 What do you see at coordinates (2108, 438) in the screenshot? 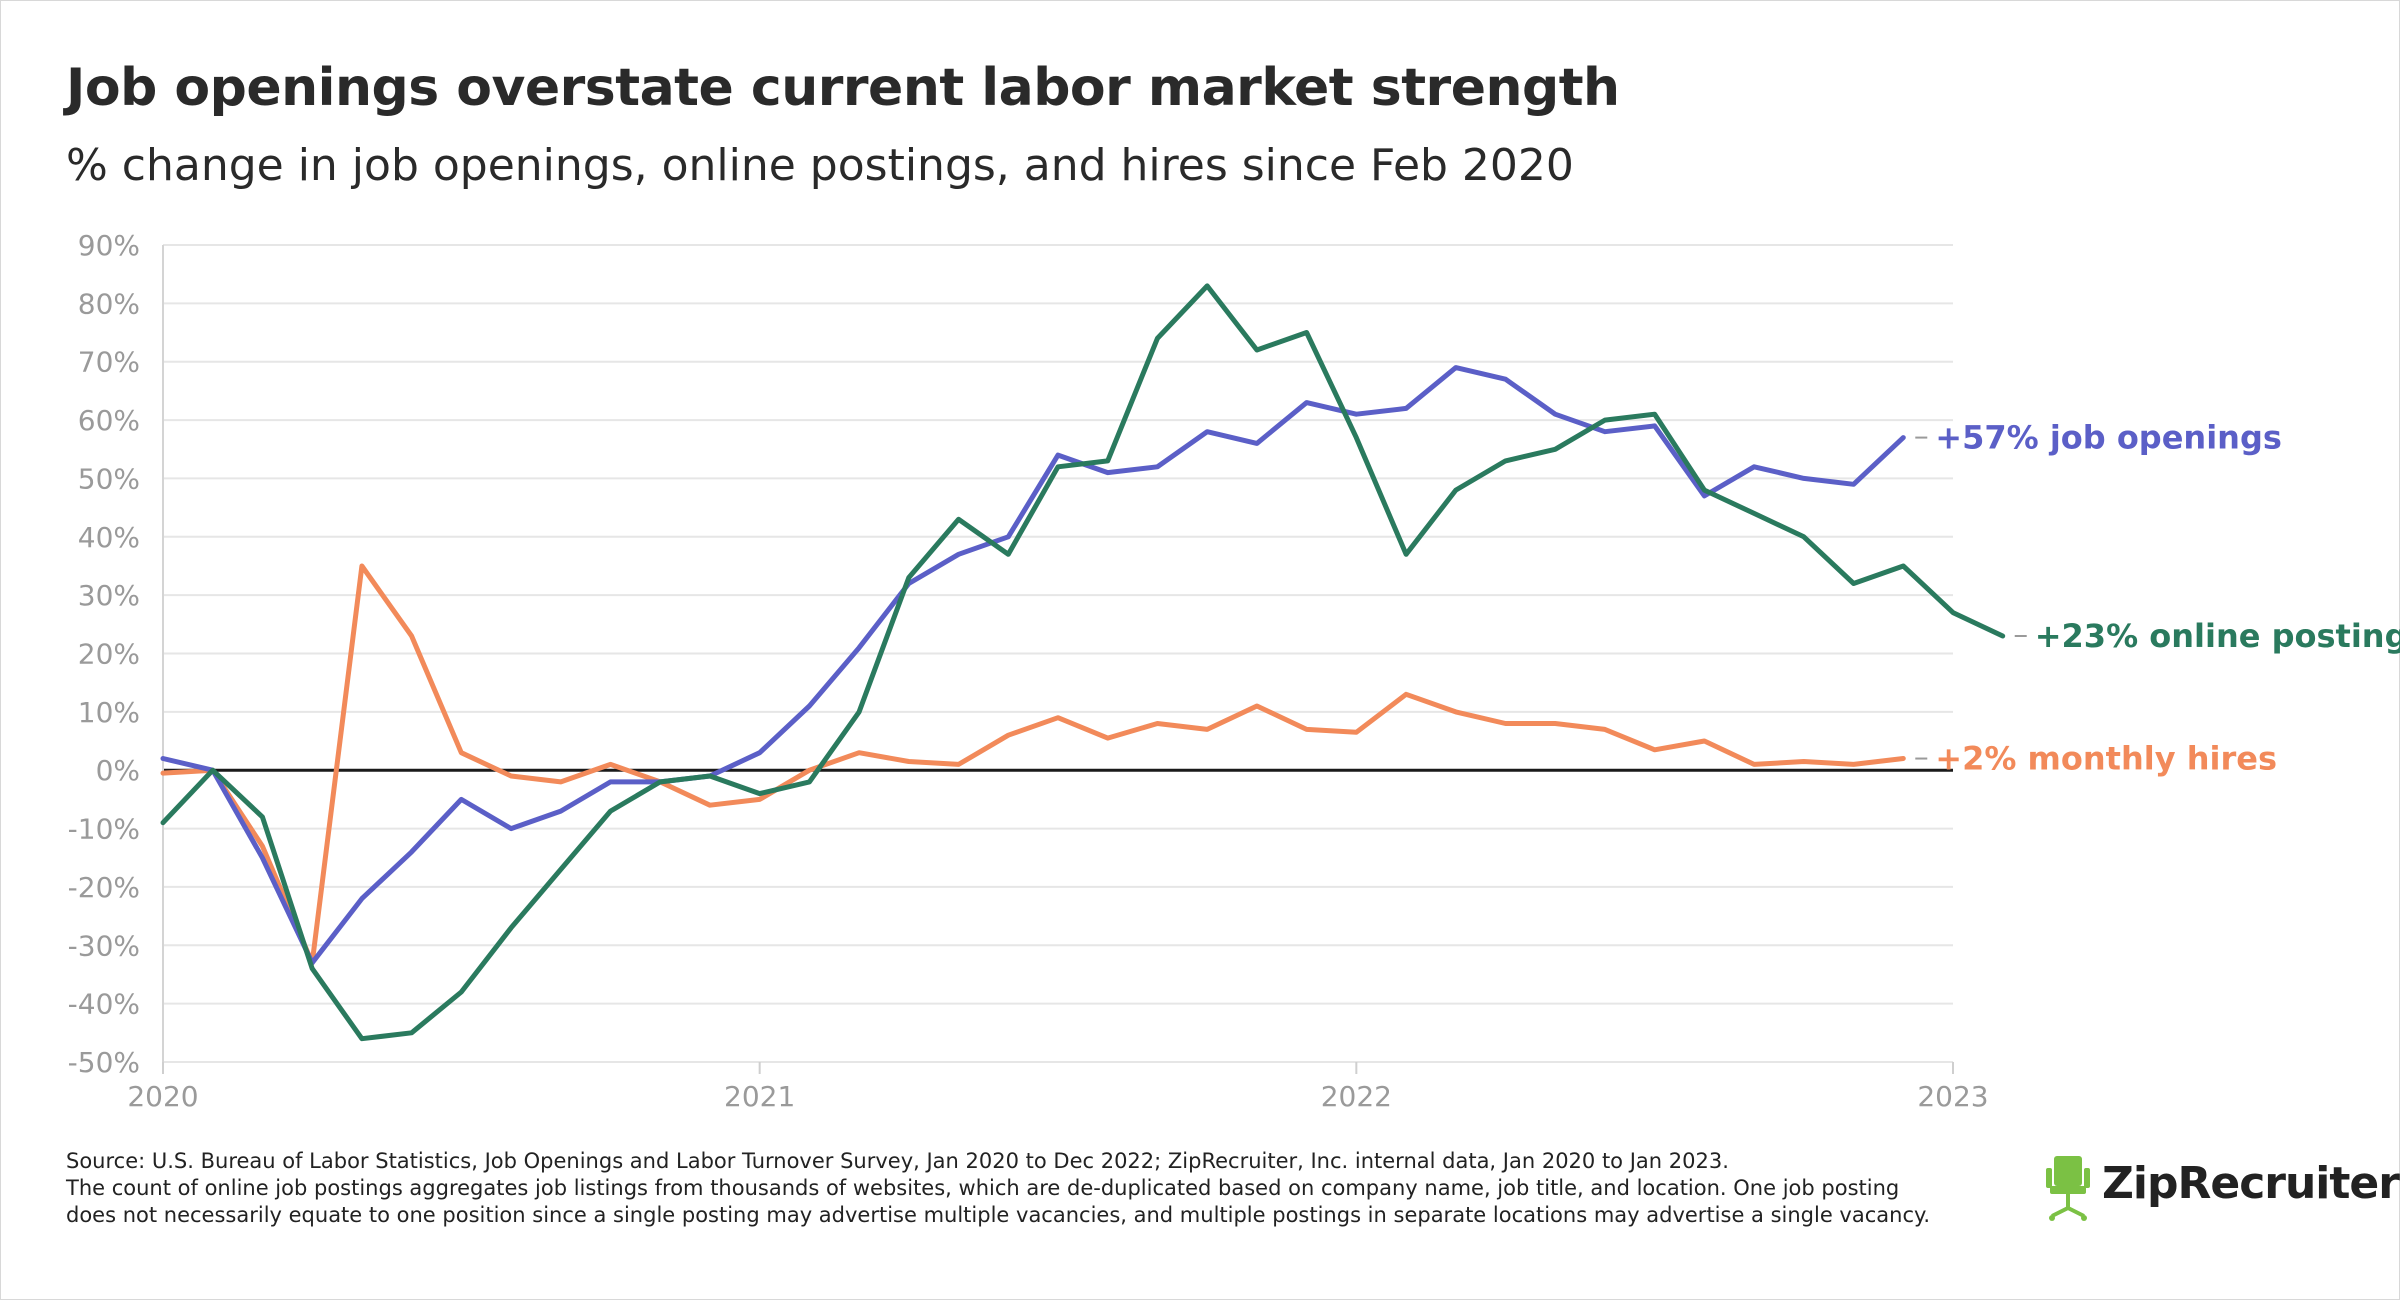
I see `series-label-openings: +57% job openings` at bounding box center [2108, 438].